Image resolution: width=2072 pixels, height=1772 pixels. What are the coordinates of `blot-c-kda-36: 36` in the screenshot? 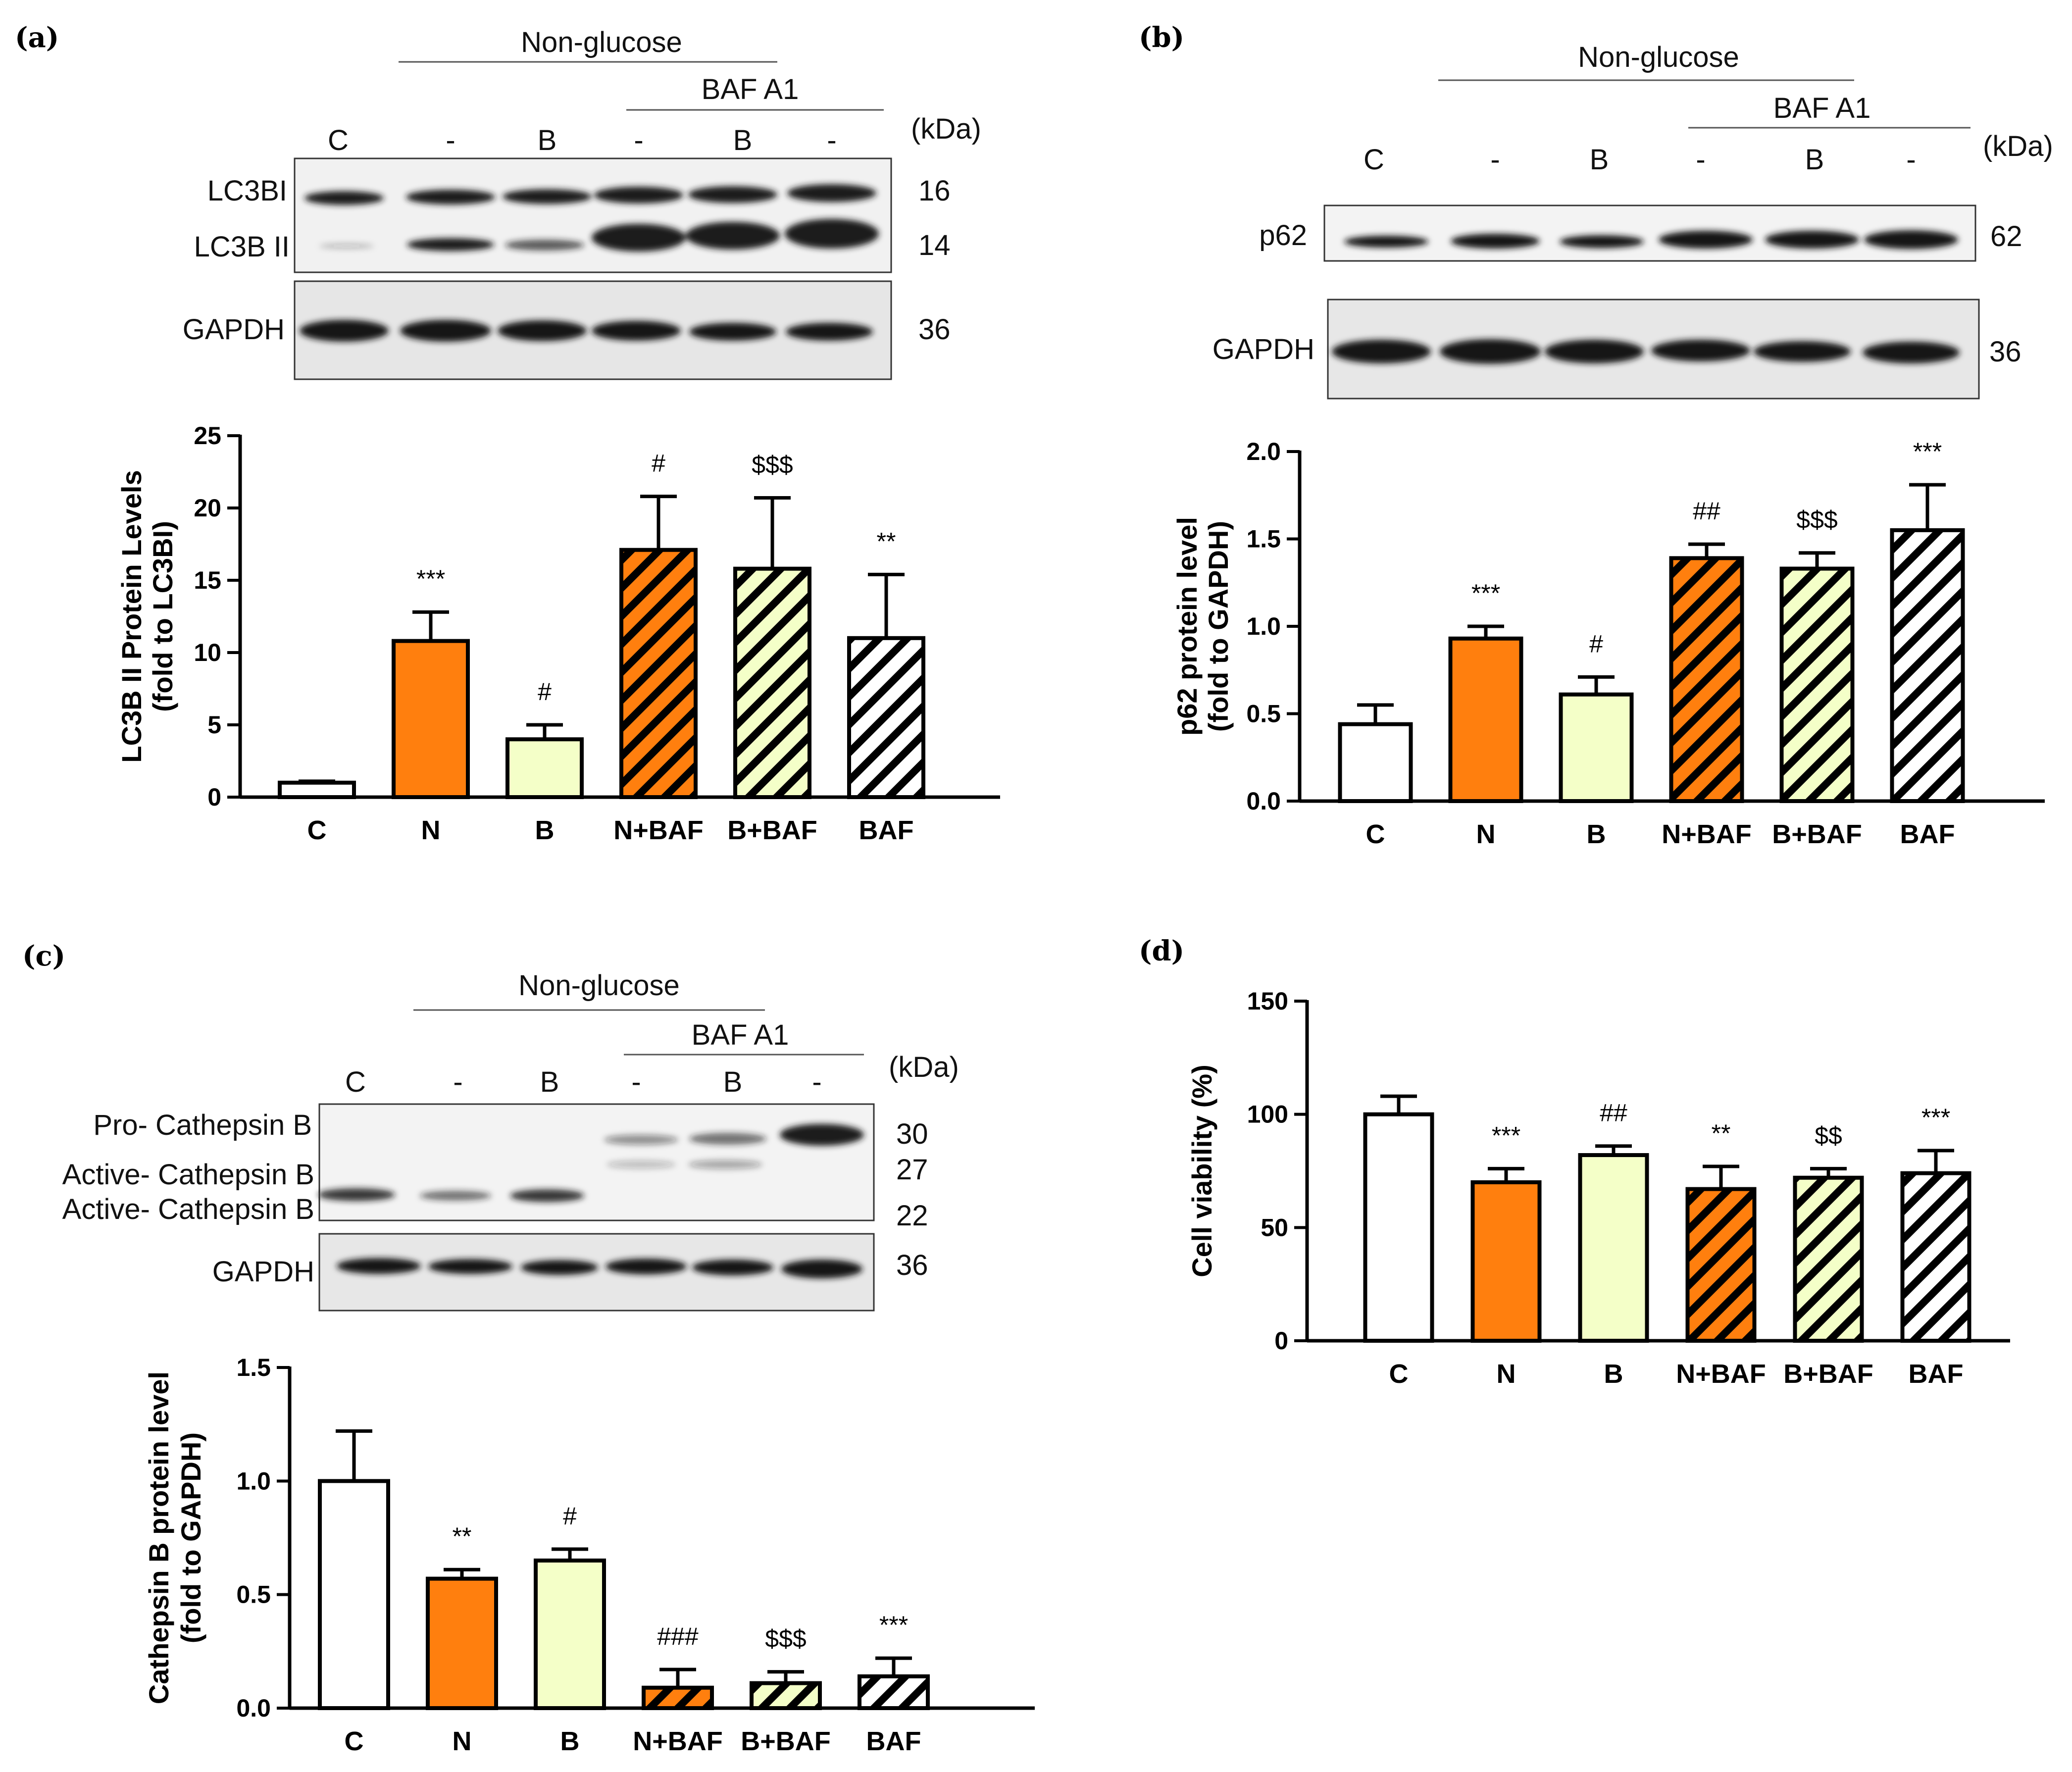 It's located at (912, 1265).